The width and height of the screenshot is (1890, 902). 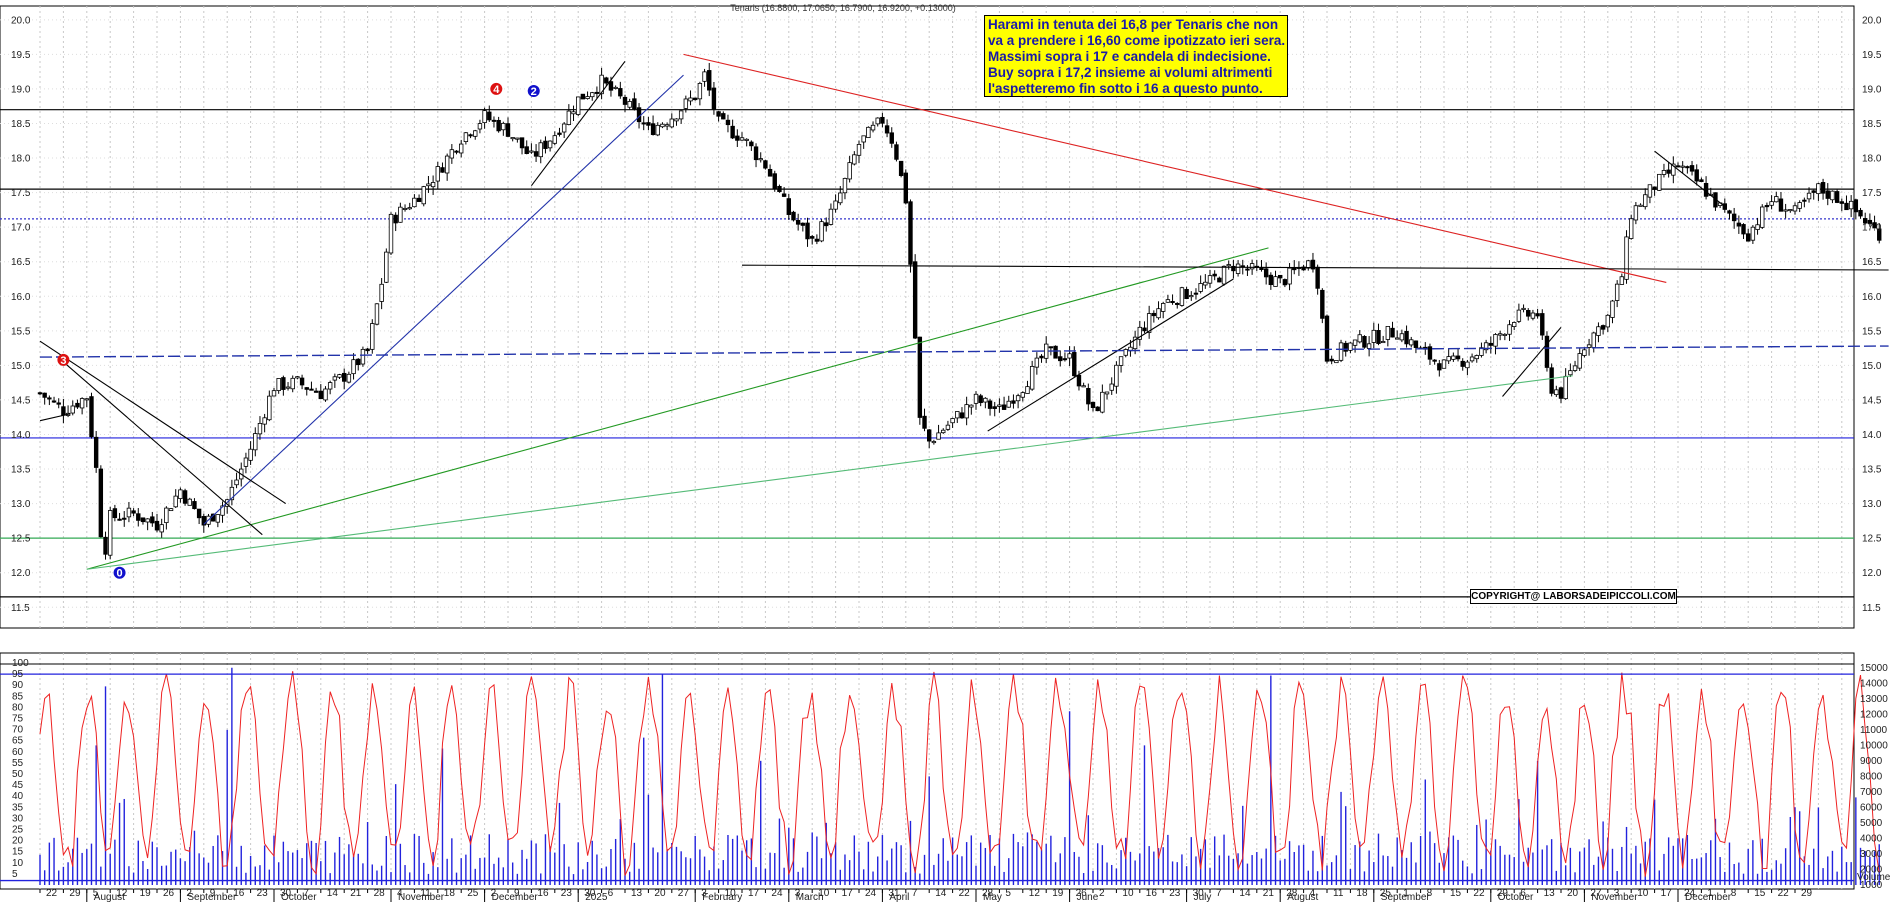 I want to click on day-tick-label: 7, so click(x=306, y=893).